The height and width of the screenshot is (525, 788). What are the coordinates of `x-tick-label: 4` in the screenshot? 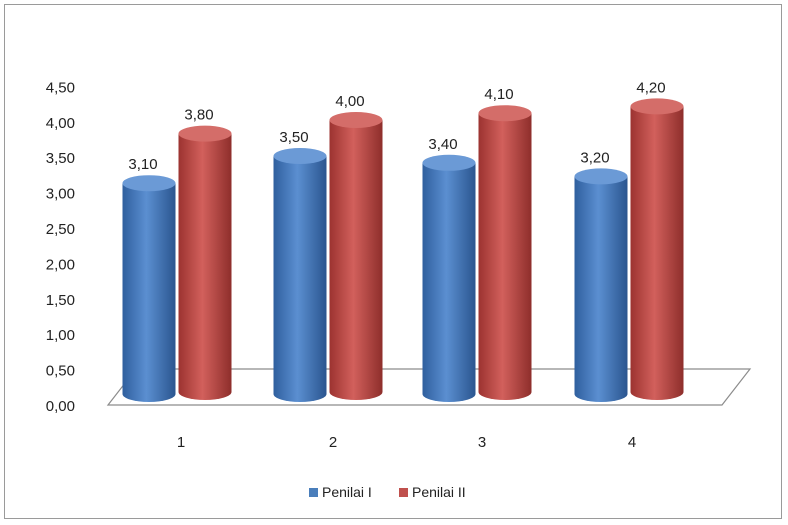 It's located at (632, 442).